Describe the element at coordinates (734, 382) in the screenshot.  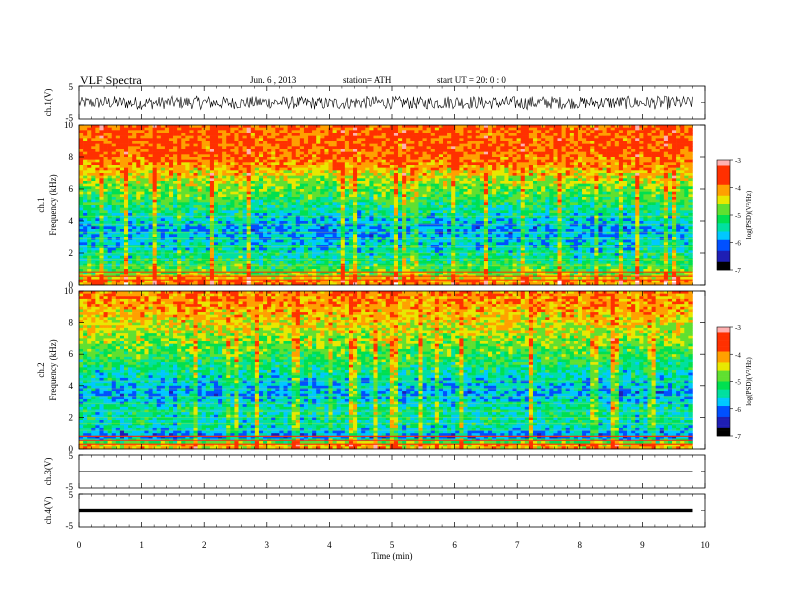
I see `ch2-spectrogram-panel-colorbar: -3 -4 -5 -6 -7 log(PSD)(V²/Hz)` at that location.